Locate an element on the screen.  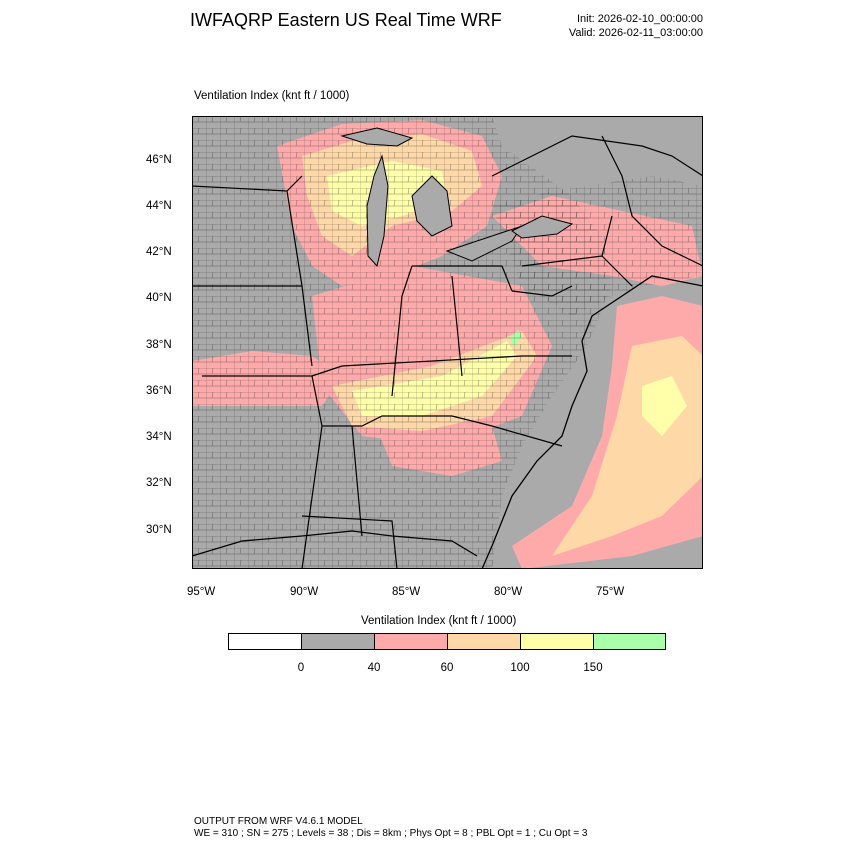
lat-label-46n: 46°N is located at coordinates (159, 160).